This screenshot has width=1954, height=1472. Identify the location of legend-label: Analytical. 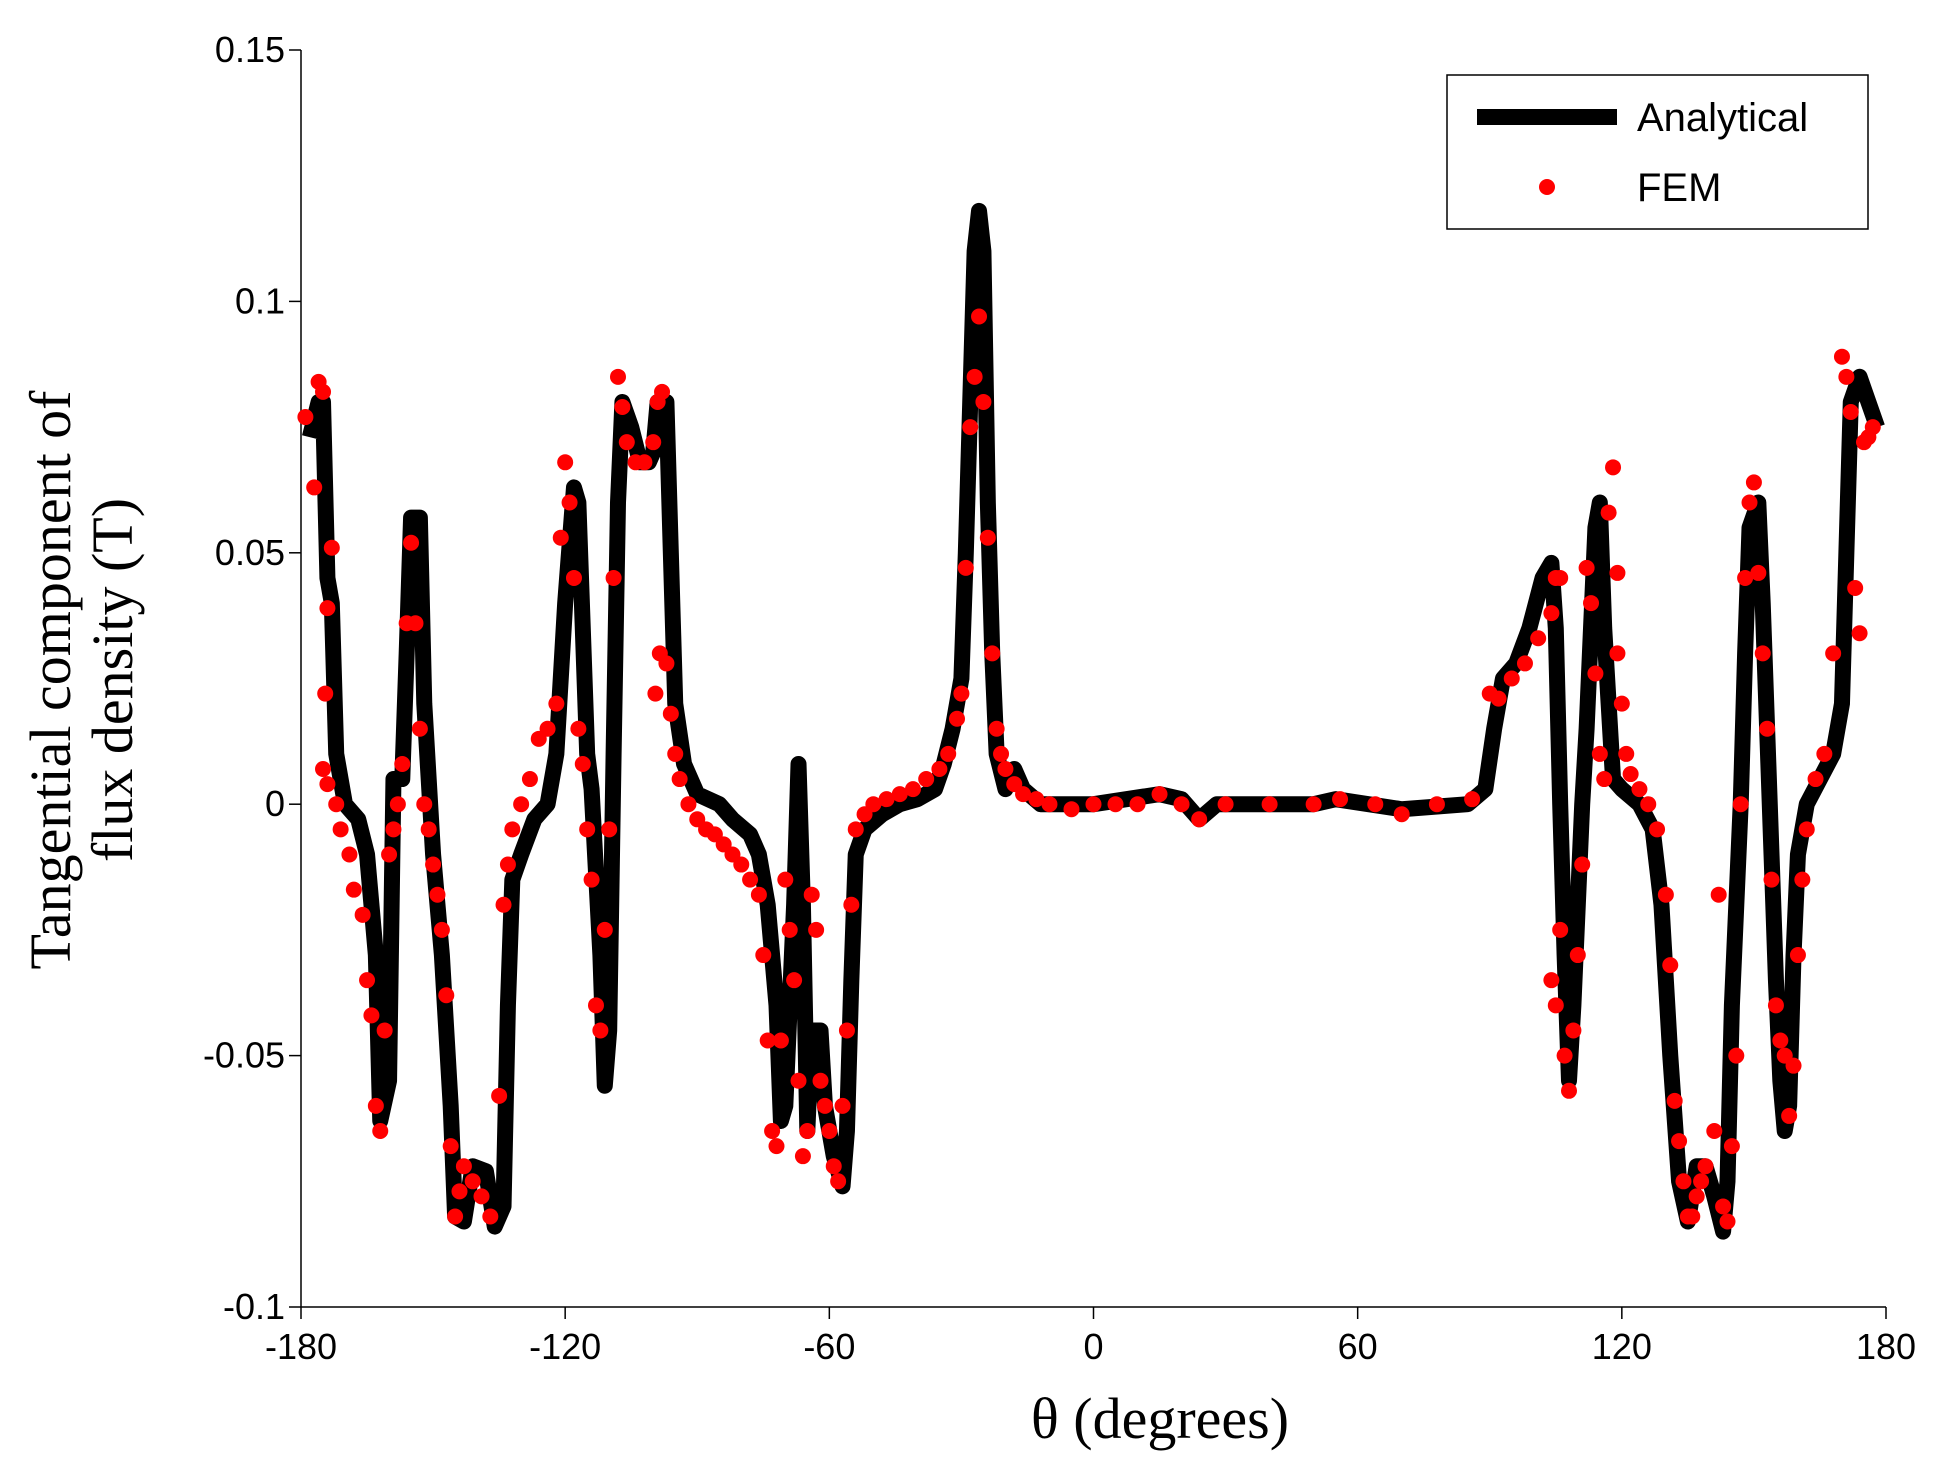
(1722, 118).